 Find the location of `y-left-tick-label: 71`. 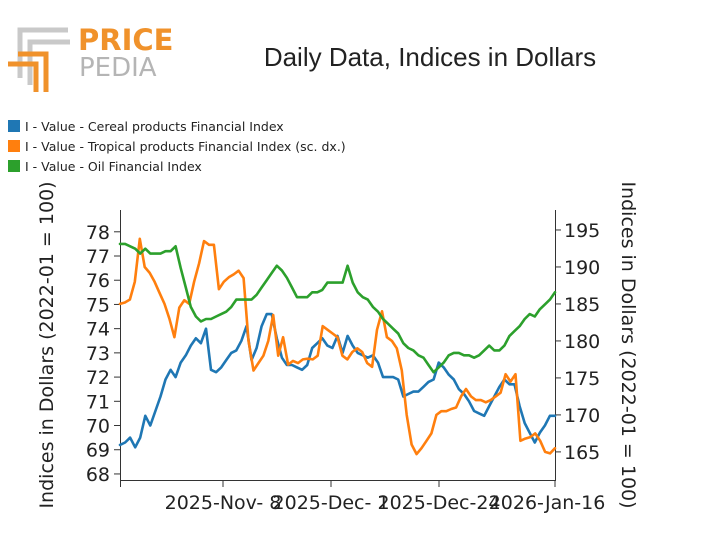

y-left-tick-label: 71 is located at coordinates (98, 402).